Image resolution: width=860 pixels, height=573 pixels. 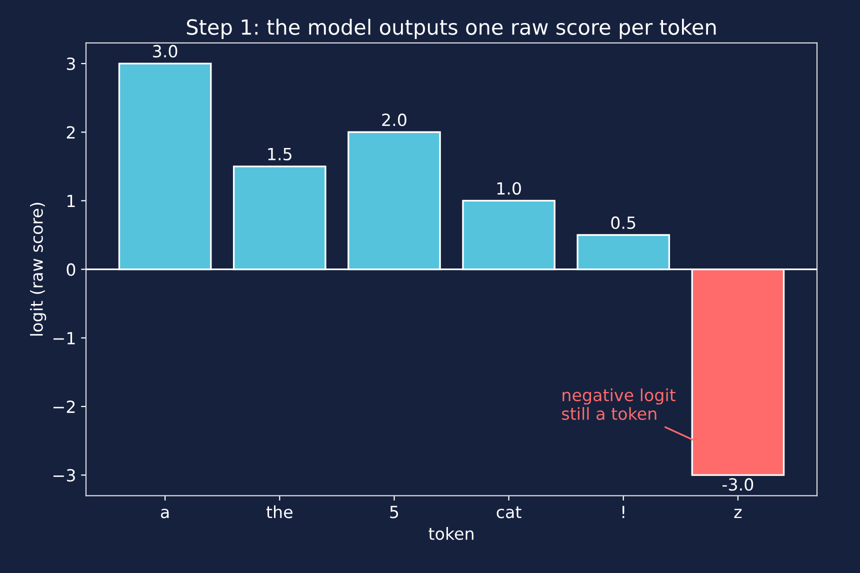 What do you see at coordinates (64, 338) in the screenshot?
I see `y-tick-label: −1` at bounding box center [64, 338].